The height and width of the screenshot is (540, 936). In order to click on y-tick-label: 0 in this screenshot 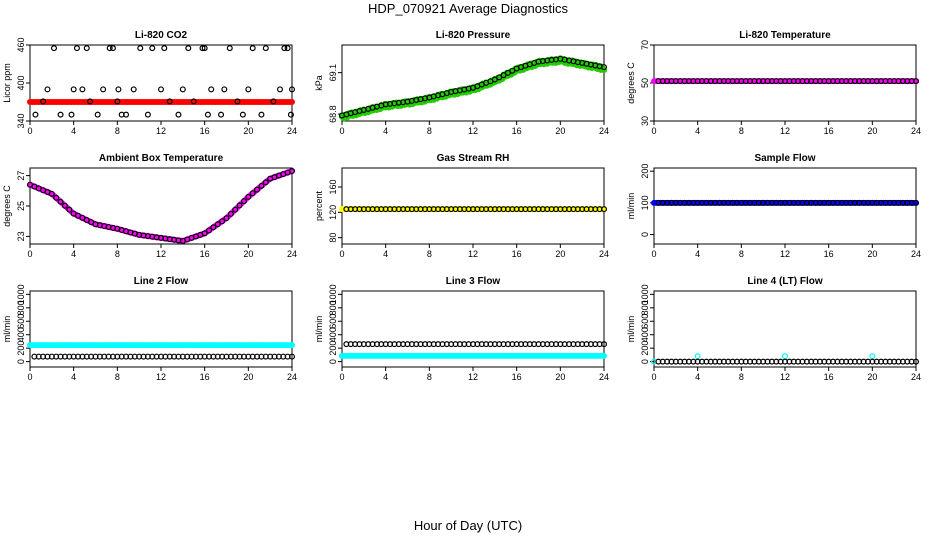, I will do `click(645, 361)`.